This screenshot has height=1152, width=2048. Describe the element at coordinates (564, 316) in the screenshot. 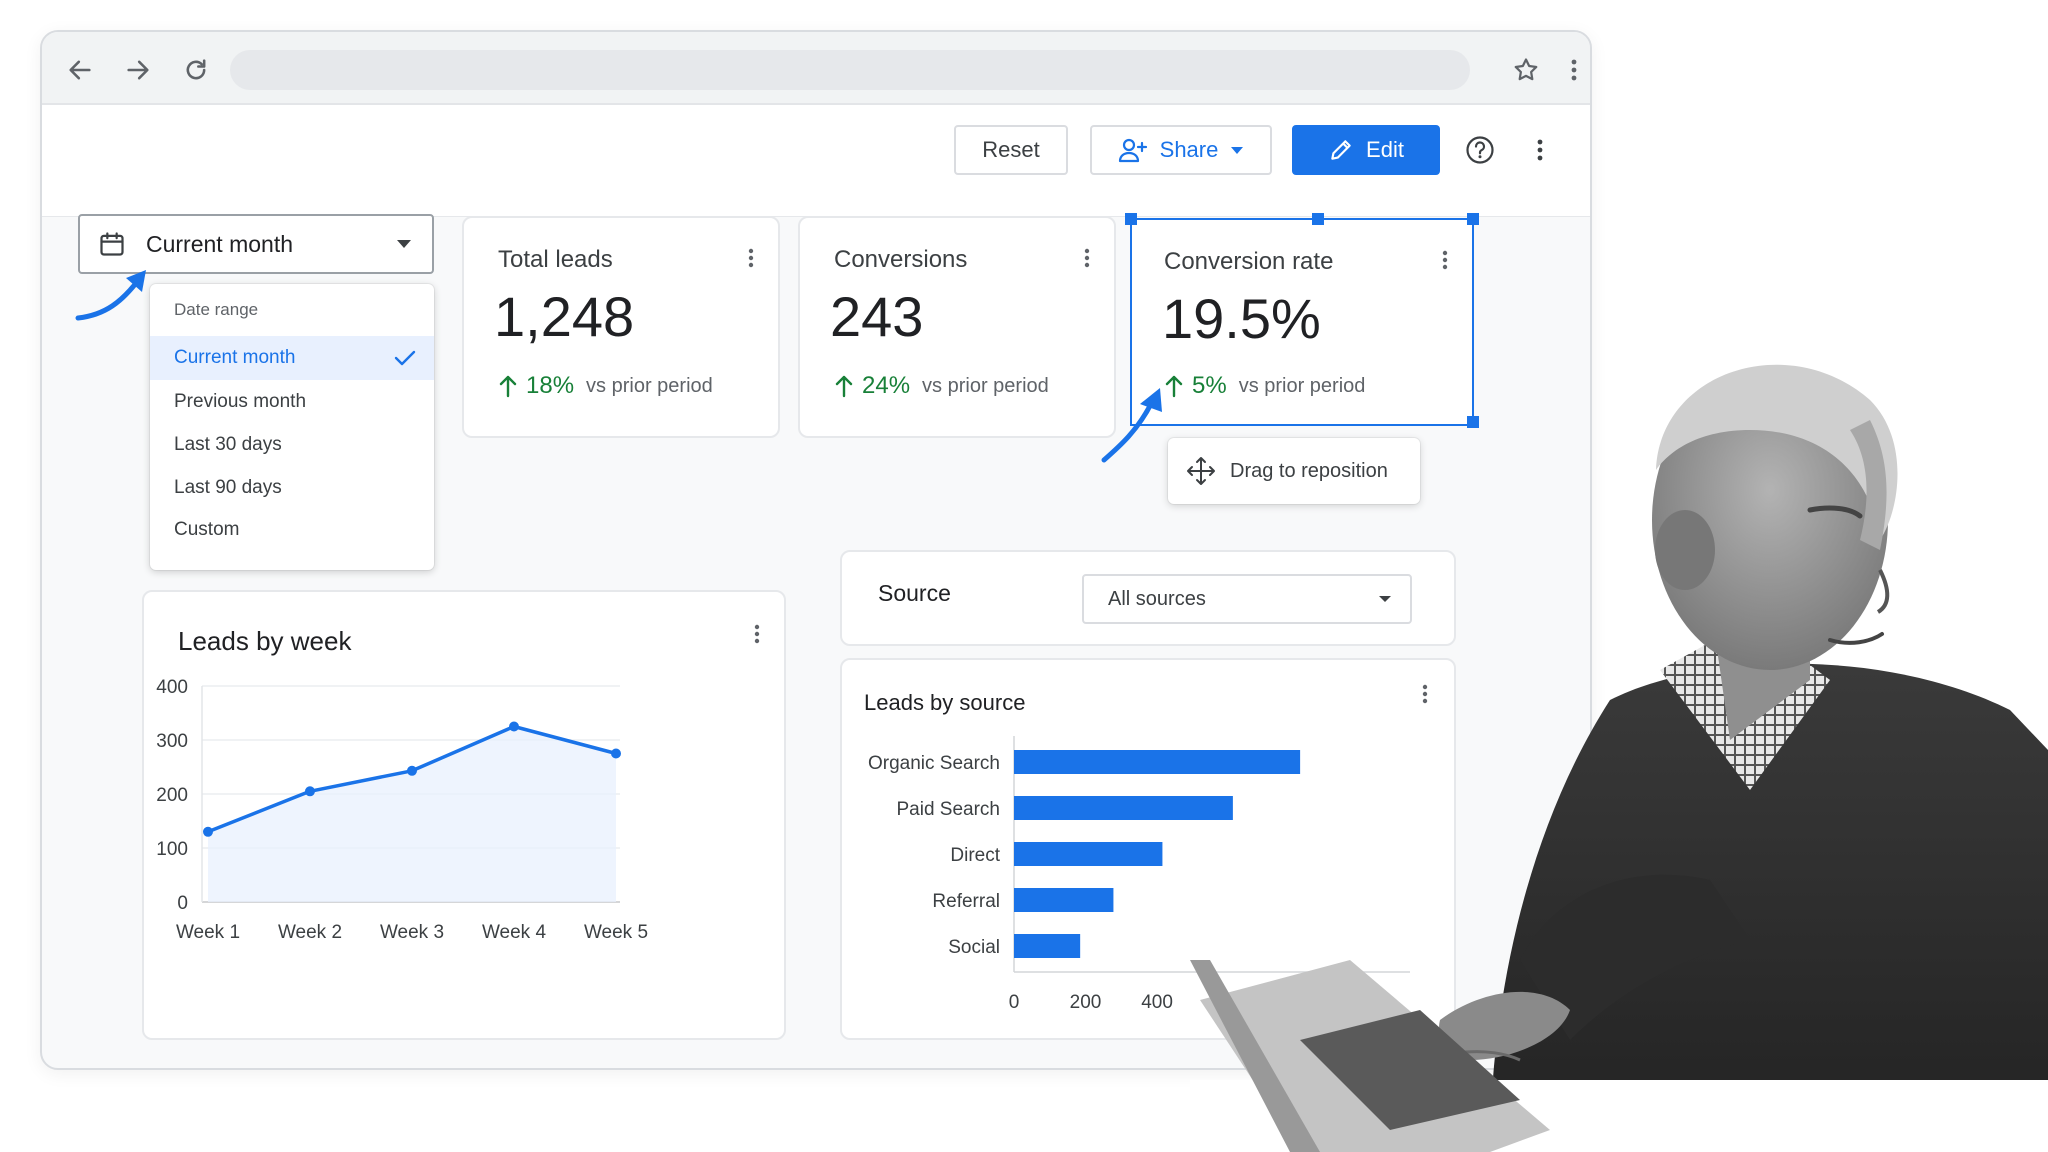

I see `metric-value: 1,248` at that location.